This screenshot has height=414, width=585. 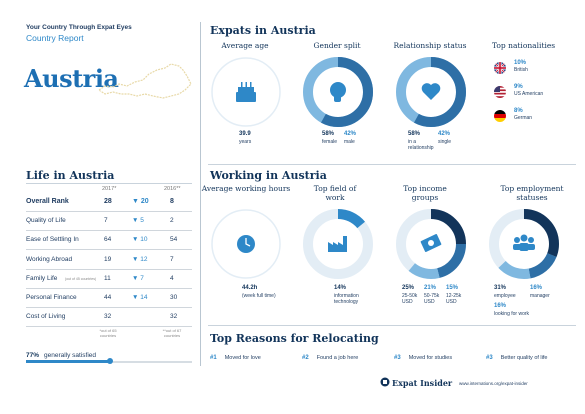 I want to click on rank-2017: 64, so click(x=108, y=240).